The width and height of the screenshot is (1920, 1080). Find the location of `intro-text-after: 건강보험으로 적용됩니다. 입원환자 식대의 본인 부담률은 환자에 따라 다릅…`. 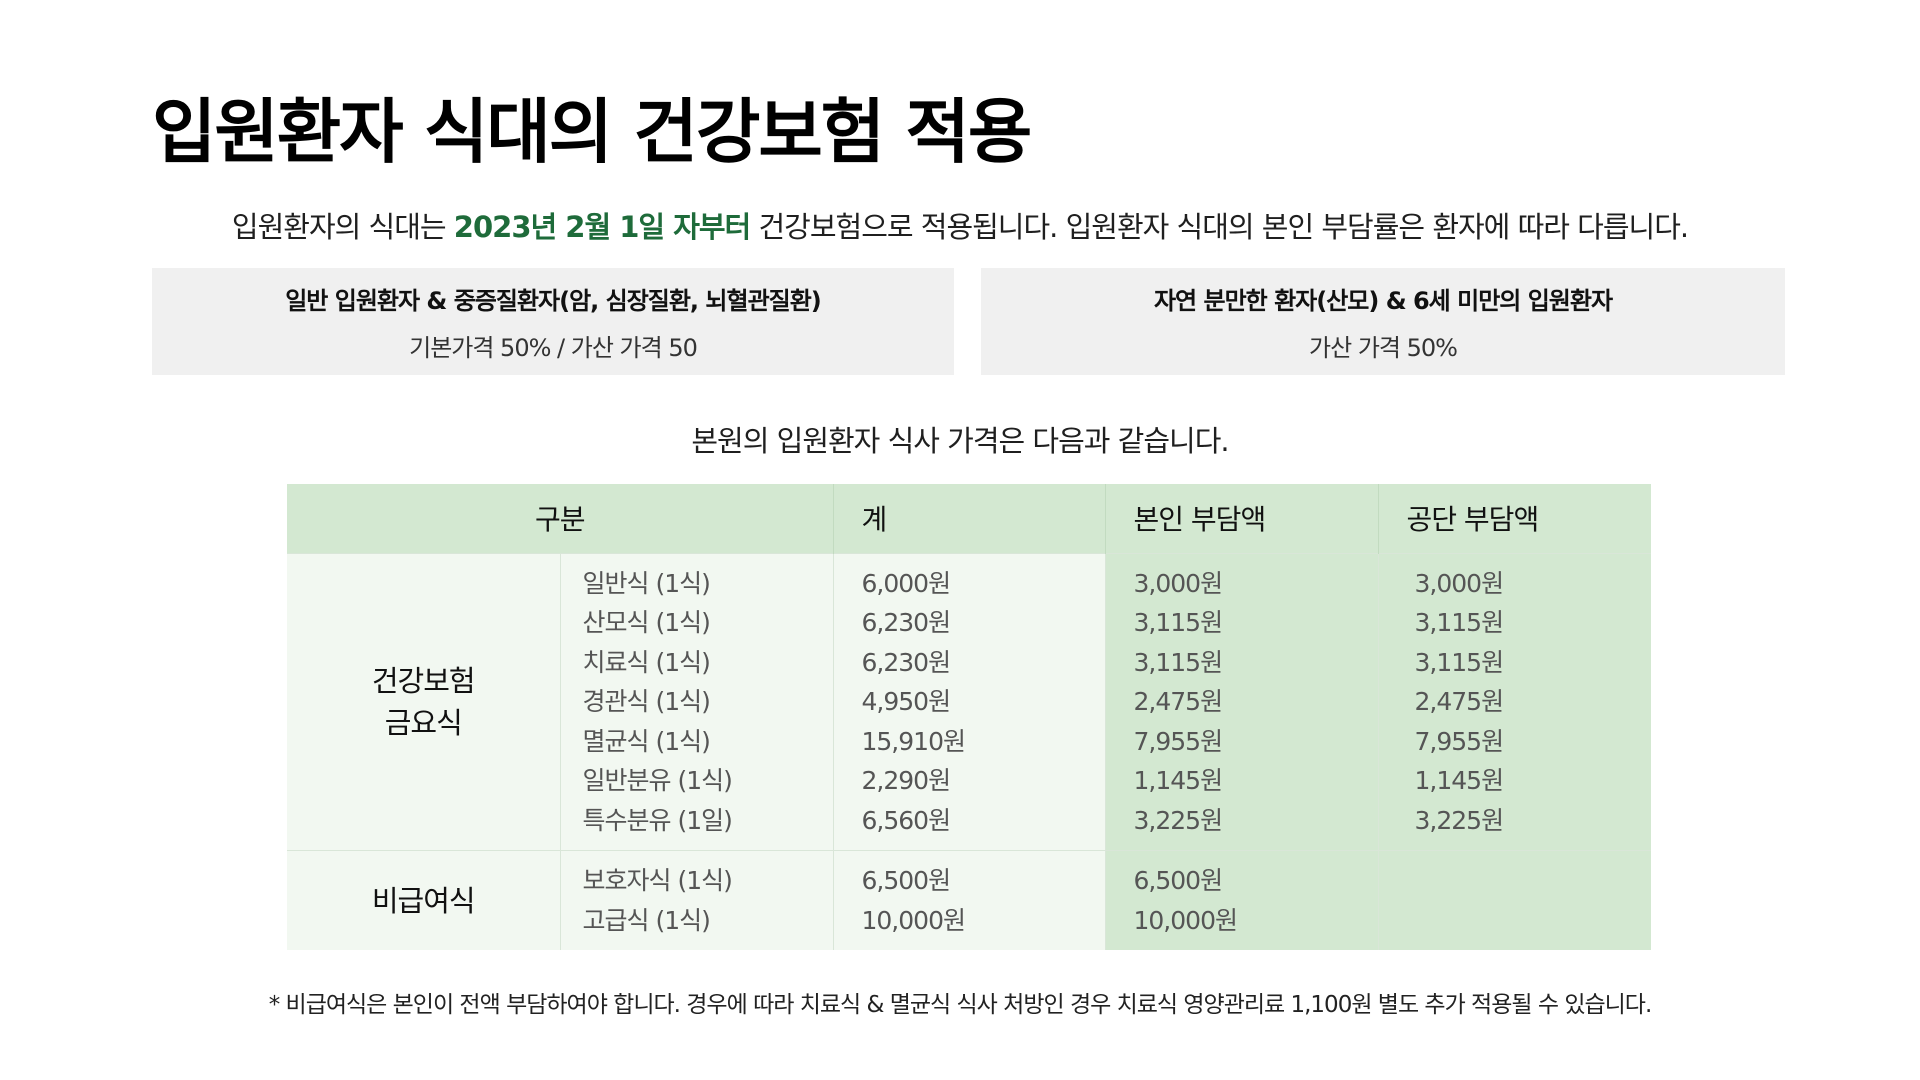

intro-text-after: 건강보험으로 적용됩니다. 입원환자 식대의 본인 부담률은 환자에 따라 다릅… is located at coordinates (1219, 227).